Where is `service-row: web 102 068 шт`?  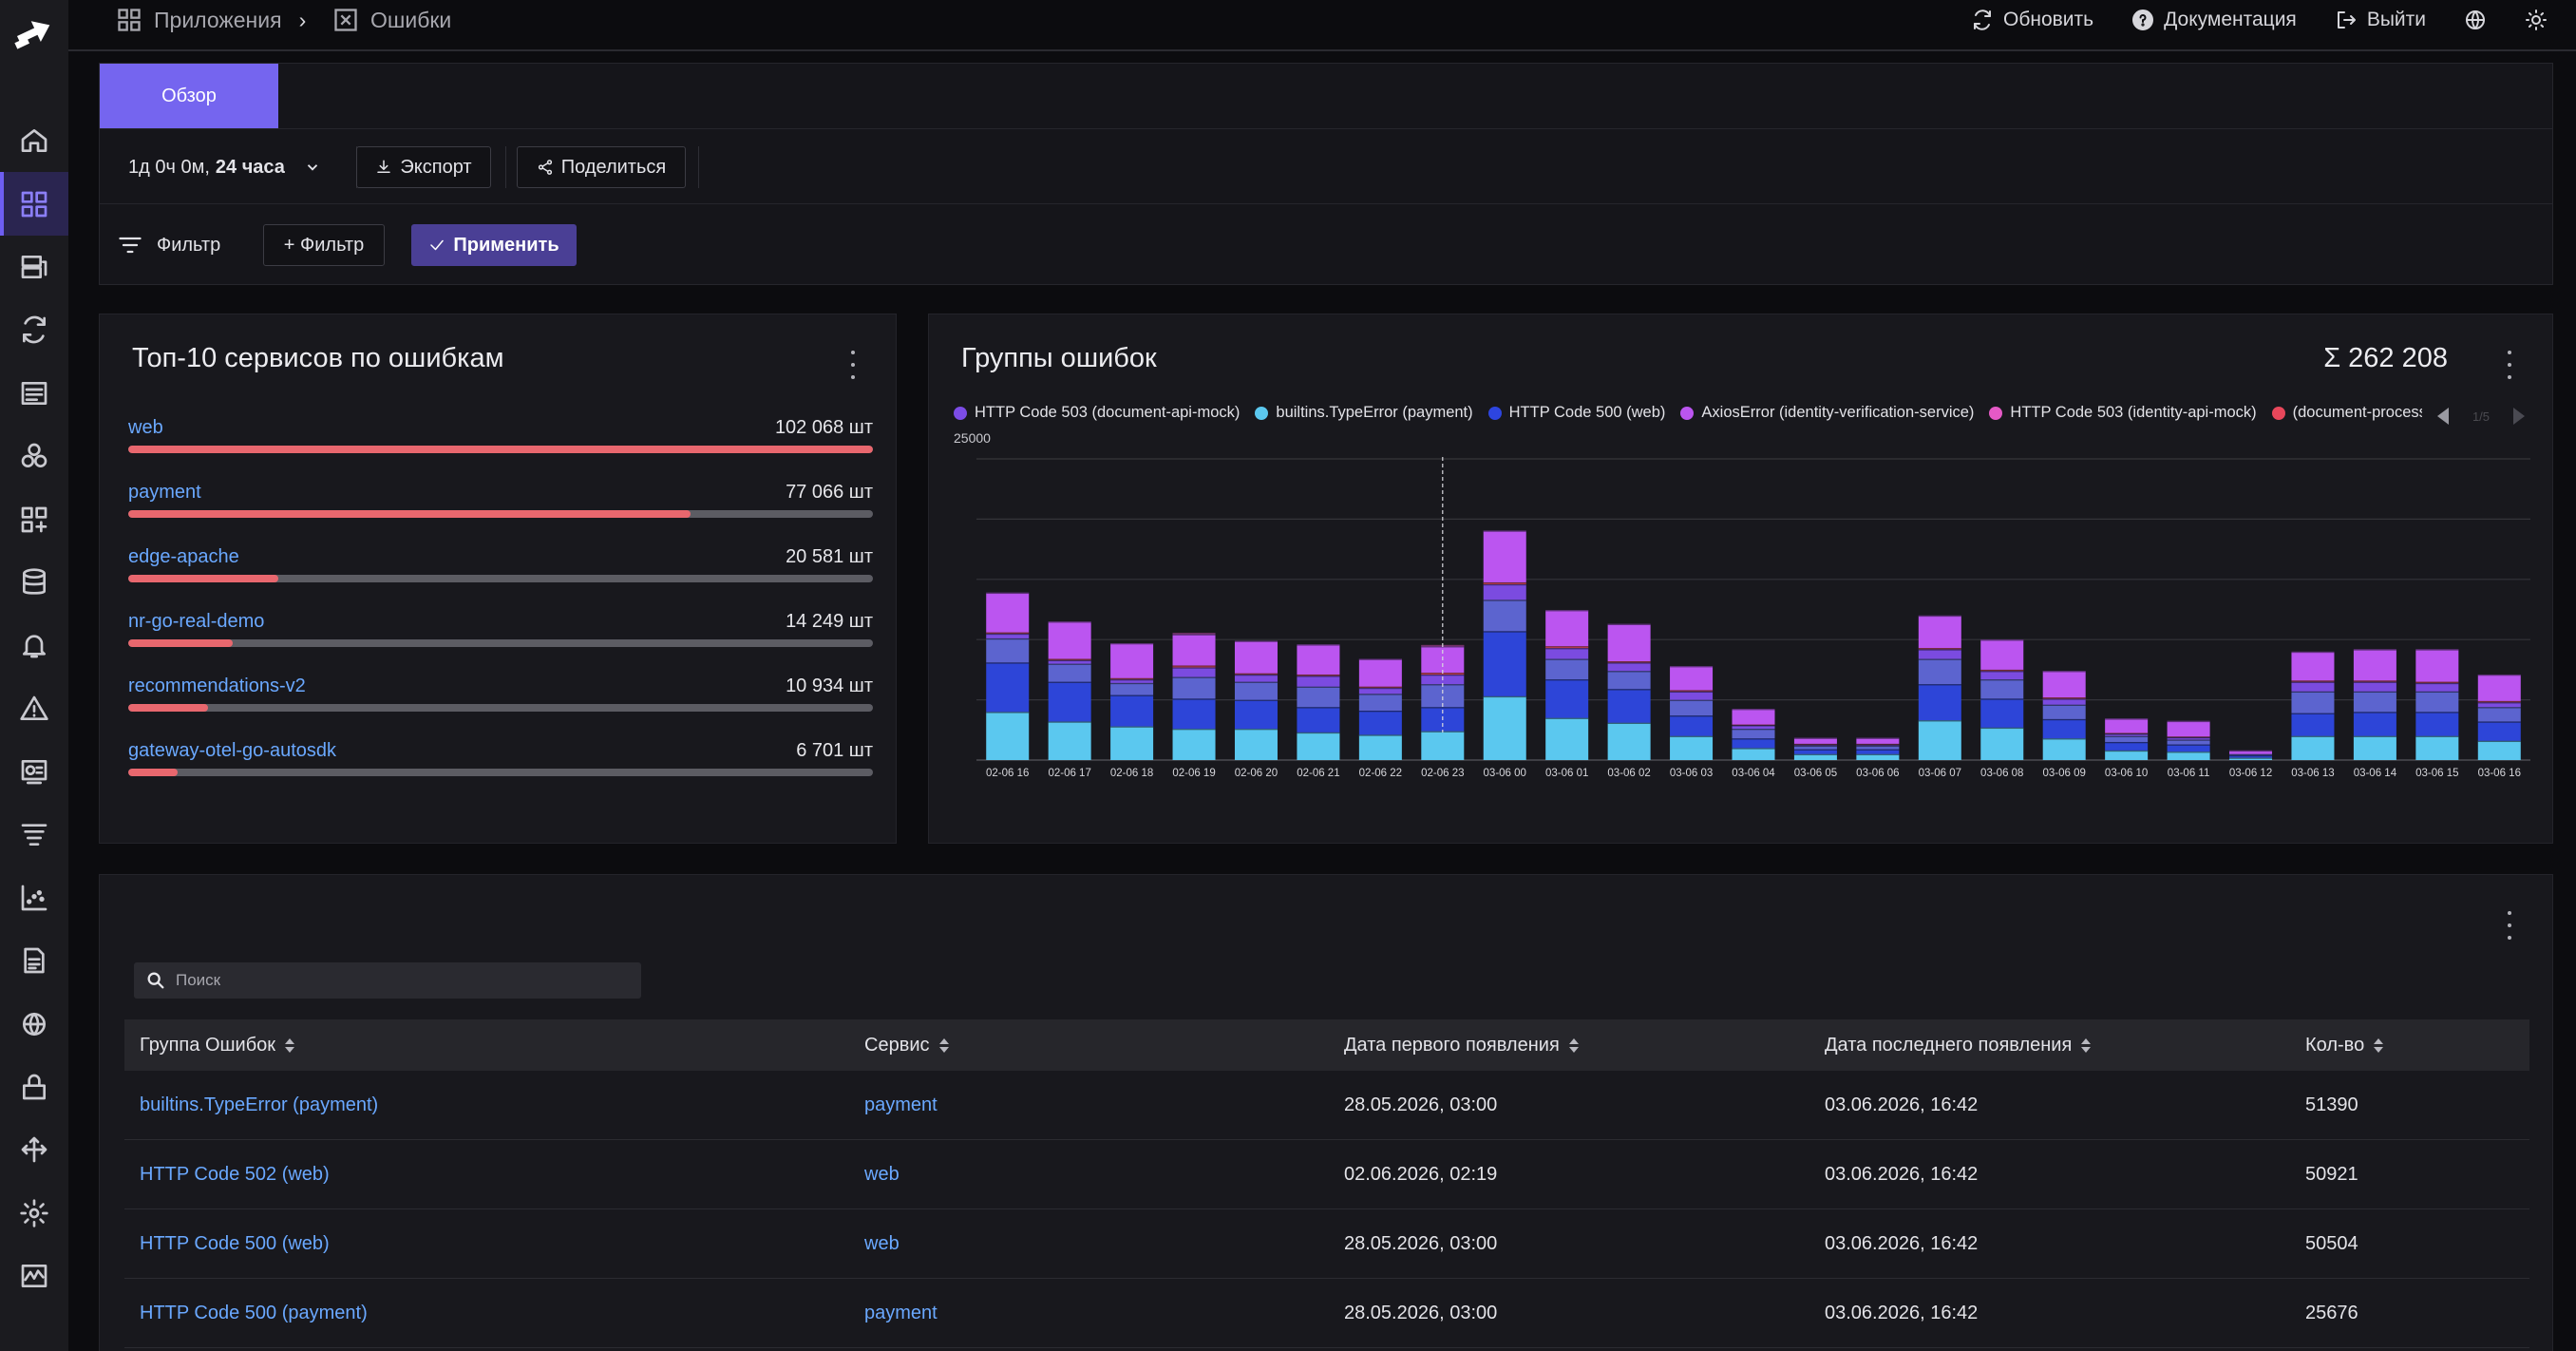
service-row: web 102 068 шт is located at coordinates (500, 449).